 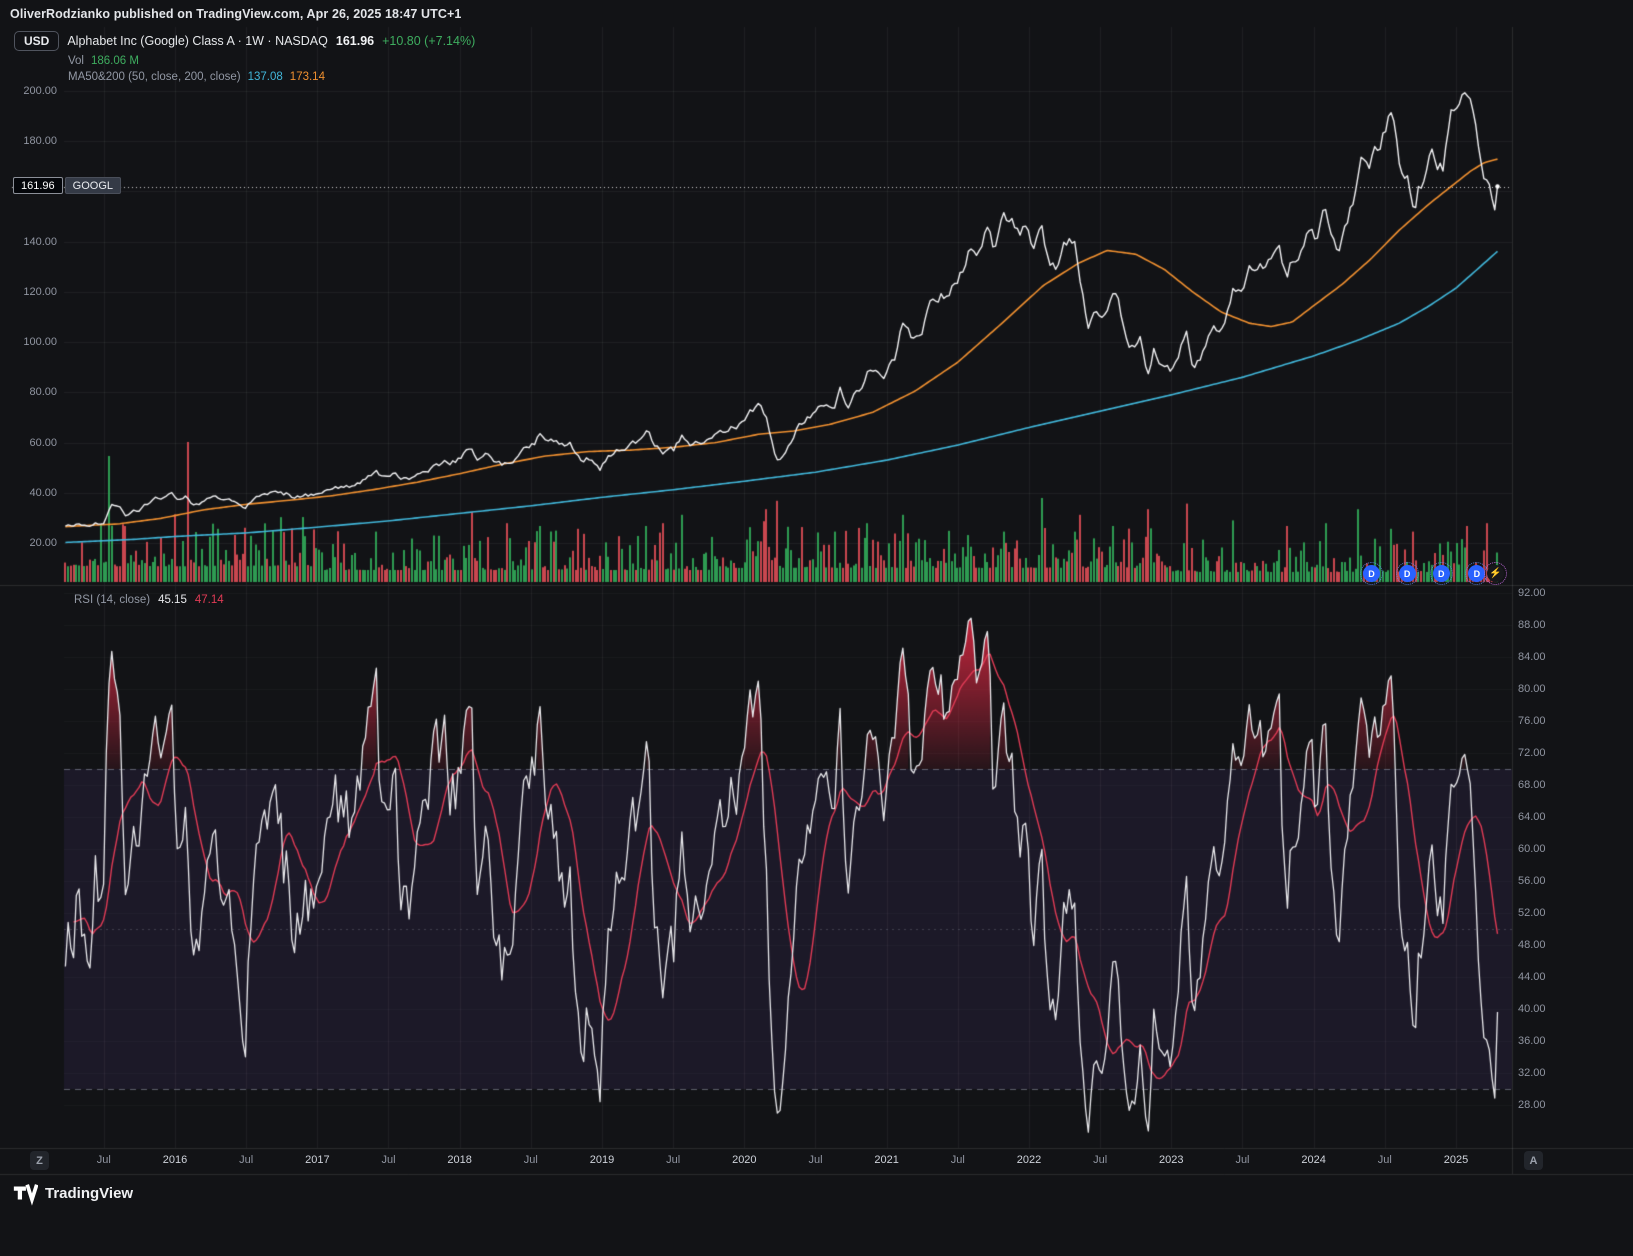 What do you see at coordinates (38, 185) in the screenshot?
I see `price-tag: 161.96` at bounding box center [38, 185].